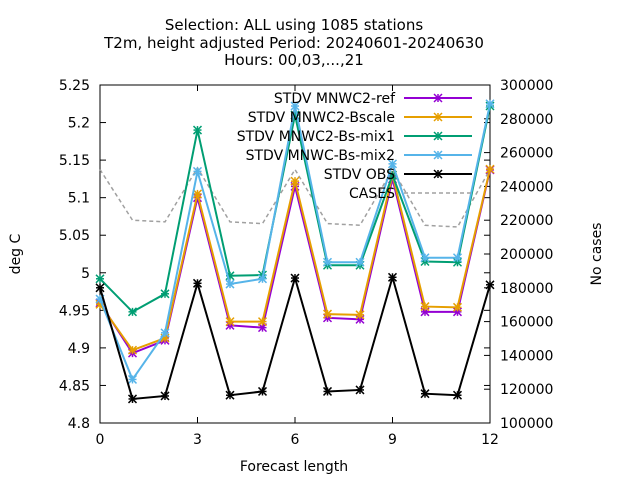 The height and width of the screenshot is (480, 640). Describe the element at coordinates (294, 467) in the screenshot. I see `x-axis-label: Forecast length` at that location.